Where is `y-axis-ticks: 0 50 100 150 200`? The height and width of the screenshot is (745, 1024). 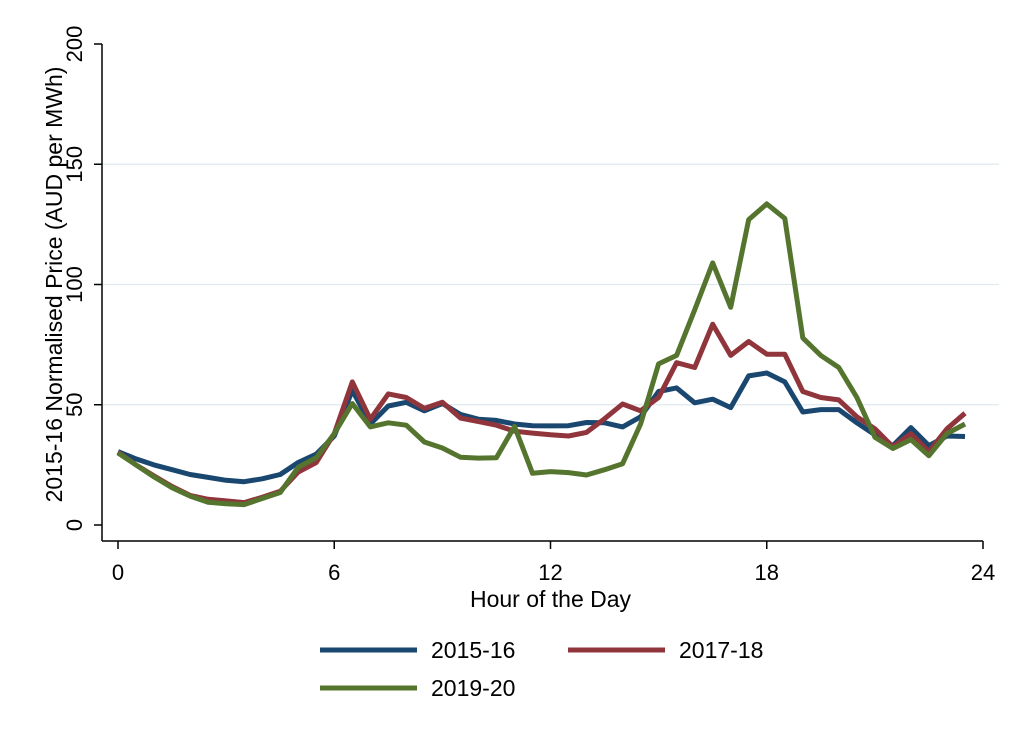 y-axis-ticks: 0 50 100 150 200 is located at coordinates (82, 278).